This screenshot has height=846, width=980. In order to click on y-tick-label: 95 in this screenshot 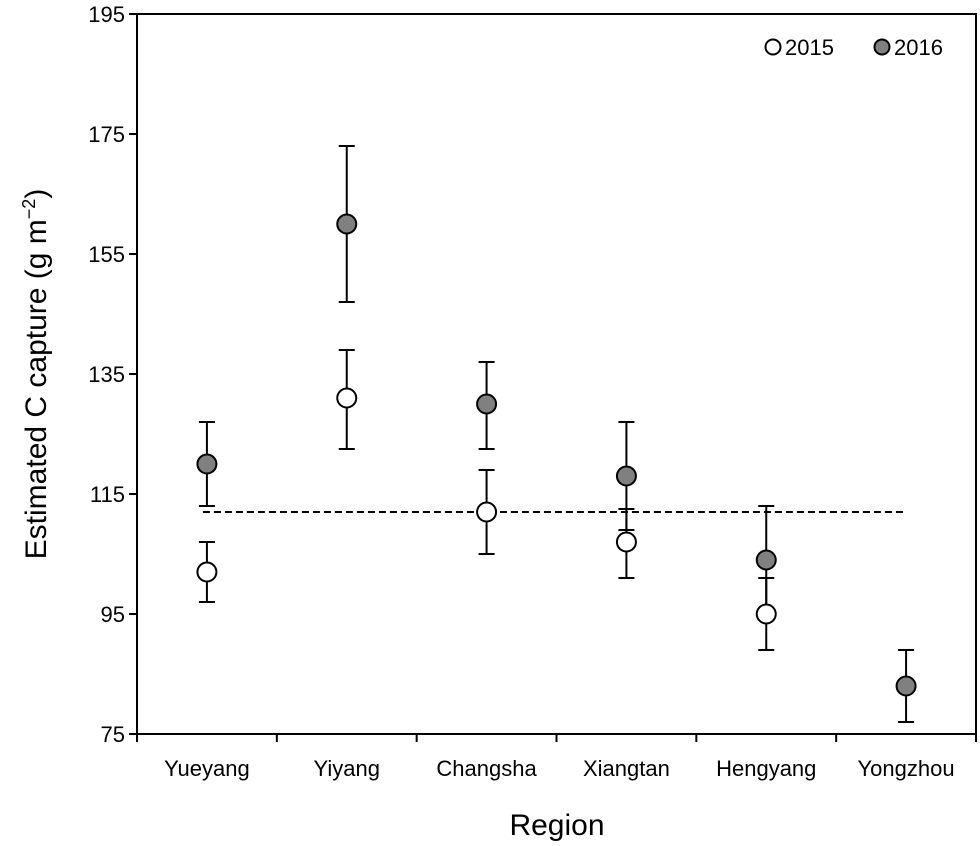, I will do `click(113, 614)`.